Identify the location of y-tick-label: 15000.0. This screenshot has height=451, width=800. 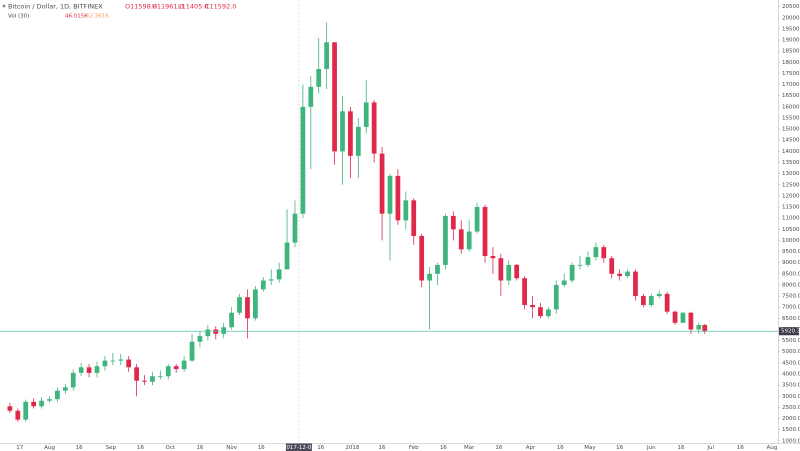
(791, 130).